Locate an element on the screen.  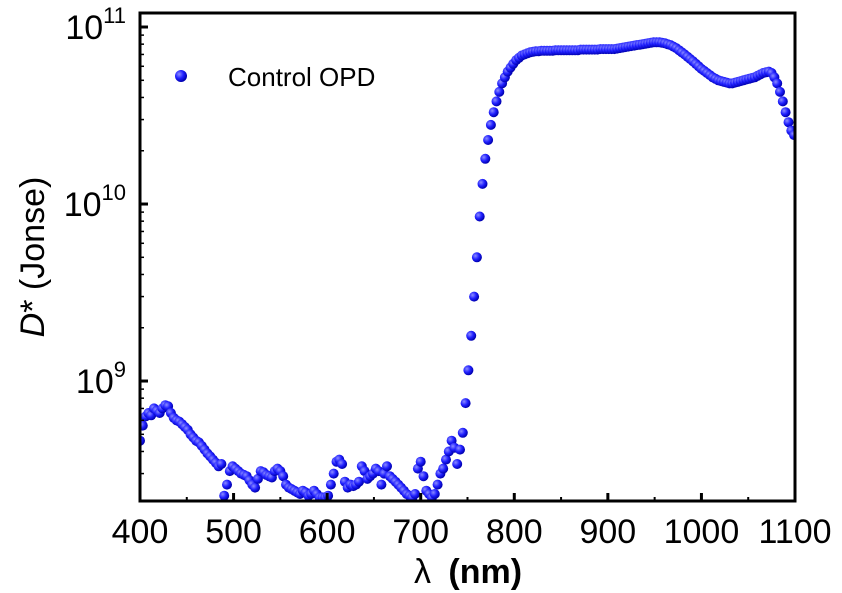
x-tick-label: 900 is located at coordinates (607, 532).